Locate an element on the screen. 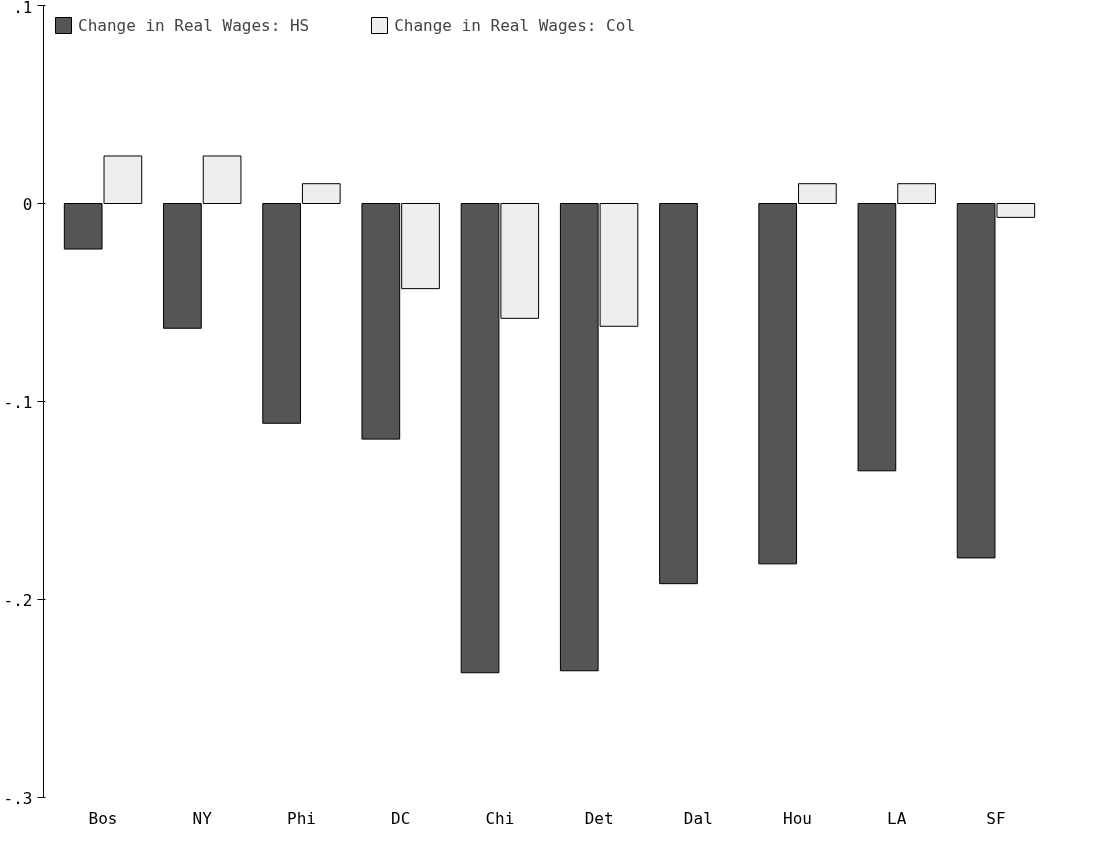 This screenshot has height=861, width=1093. x-tick-label: DC is located at coordinates (401, 818).